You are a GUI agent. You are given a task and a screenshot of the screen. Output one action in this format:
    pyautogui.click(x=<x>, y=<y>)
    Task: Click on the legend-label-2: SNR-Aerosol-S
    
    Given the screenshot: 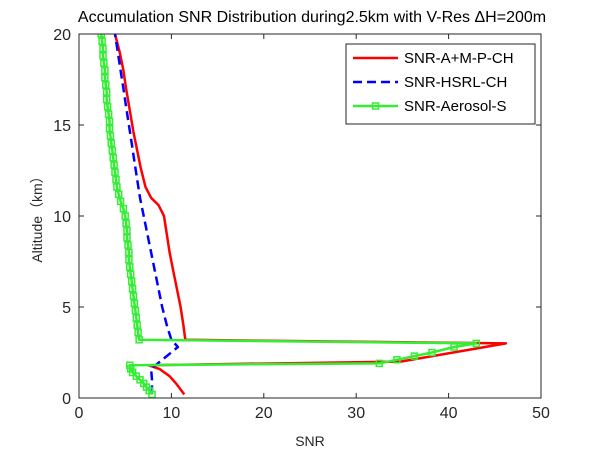 What is the action you would take?
    pyautogui.click(x=455, y=106)
    